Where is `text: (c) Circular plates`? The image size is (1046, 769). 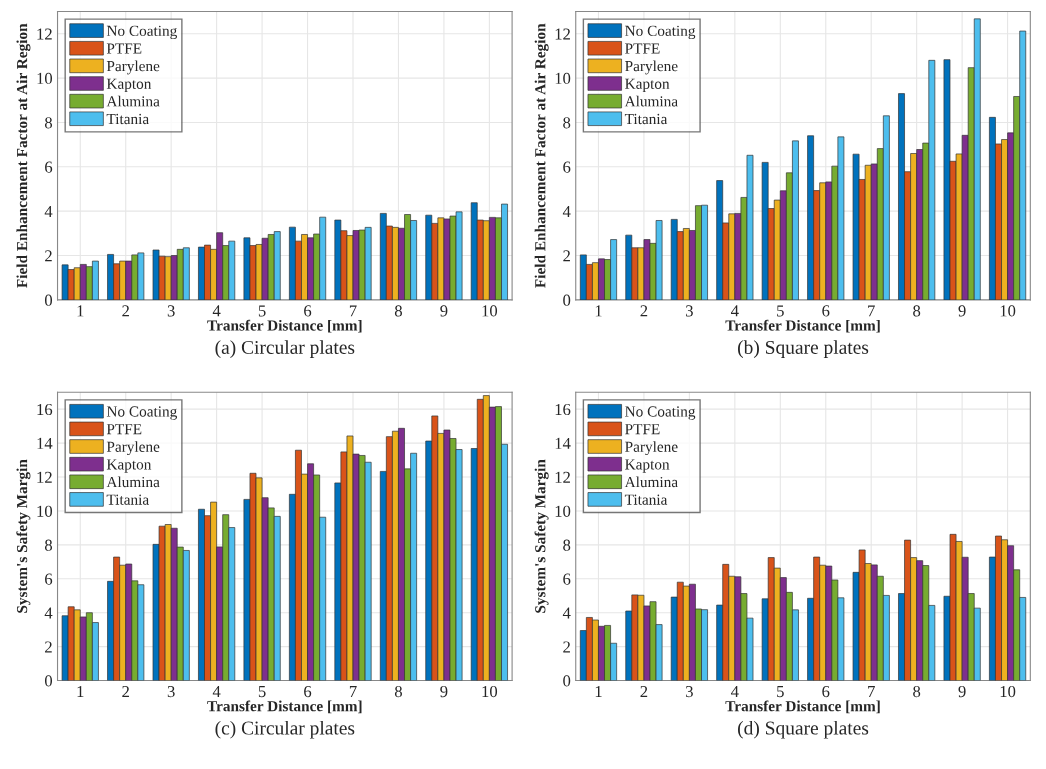 text: (c) Circular plates is located at coordinates (285, 729).